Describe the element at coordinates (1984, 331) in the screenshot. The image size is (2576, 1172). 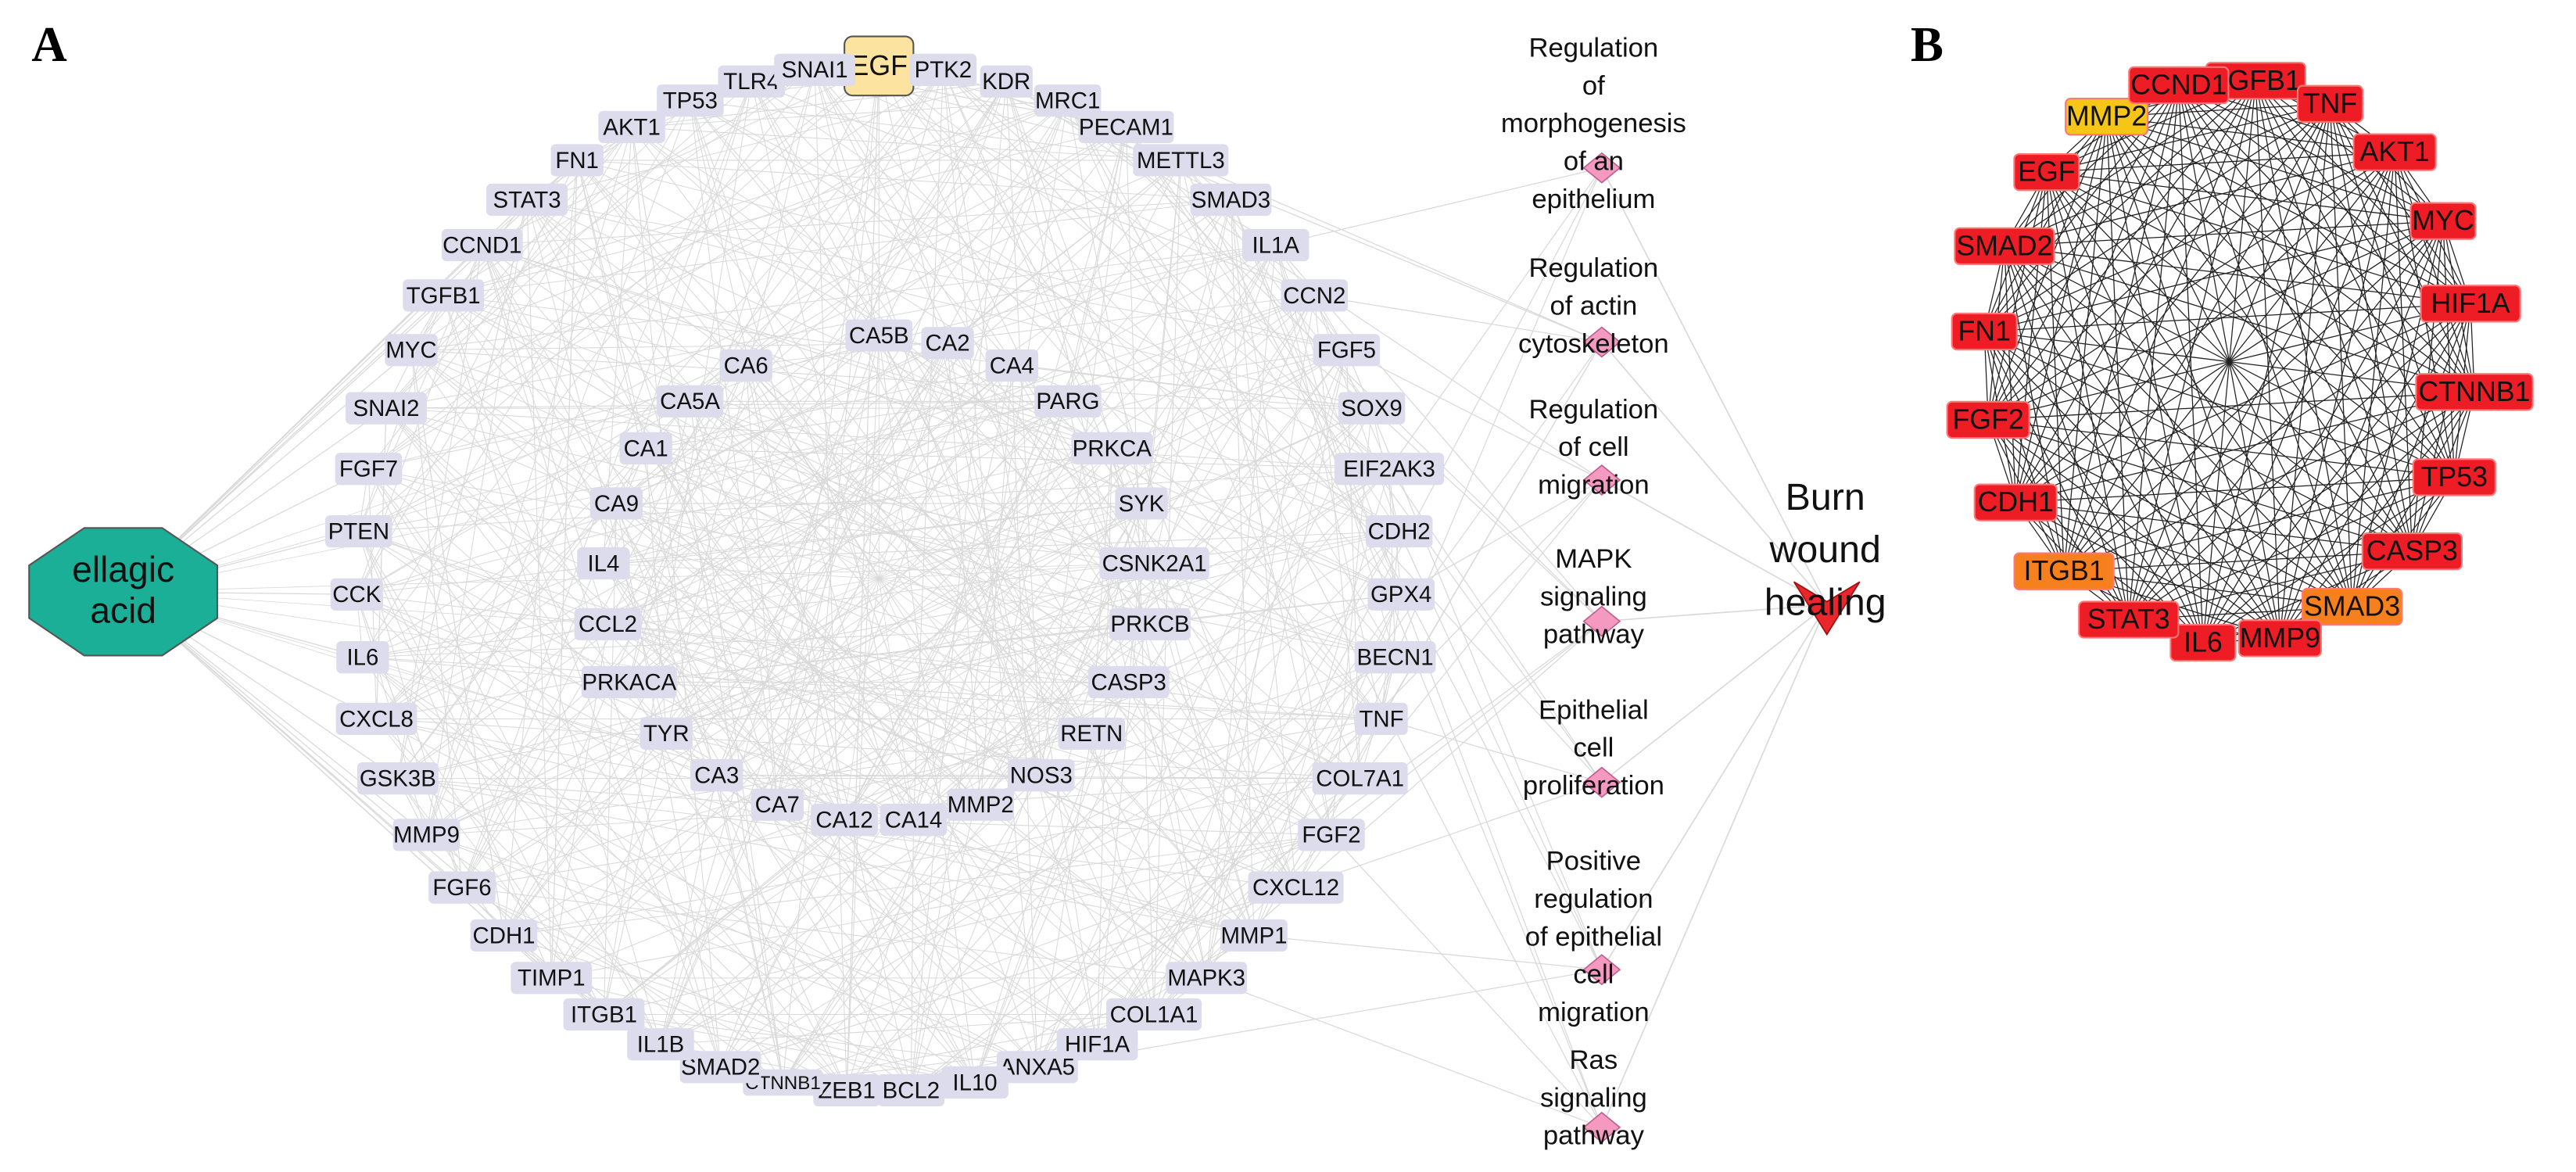
I see `hub-gene-label: FN1` at that location.